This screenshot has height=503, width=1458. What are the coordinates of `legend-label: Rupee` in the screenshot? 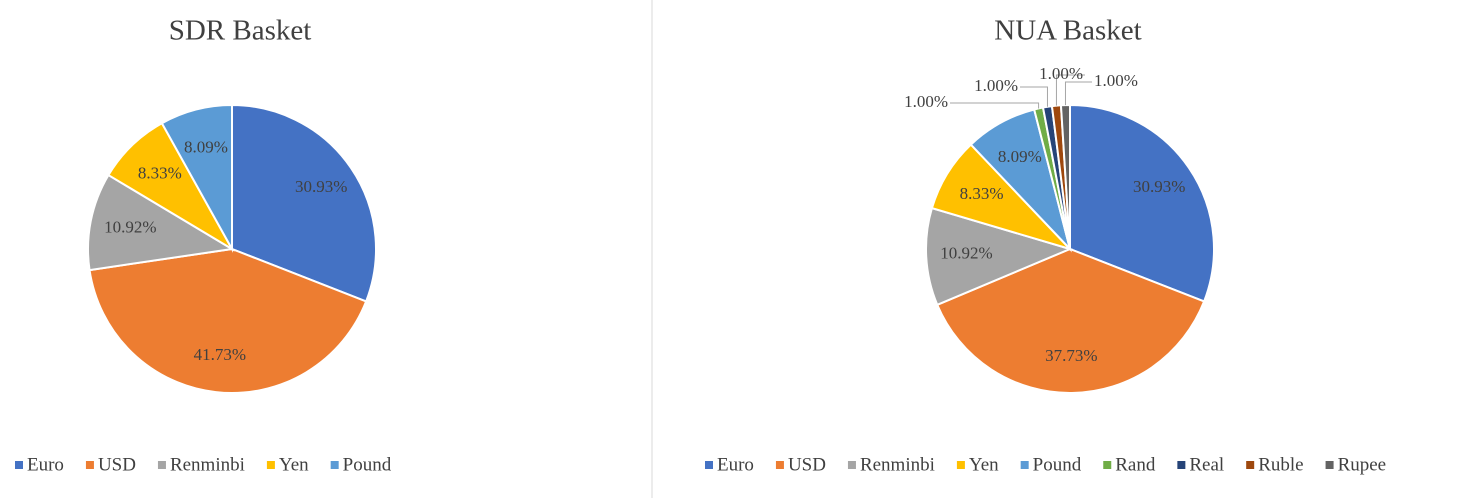 It's located at (1362, 464).